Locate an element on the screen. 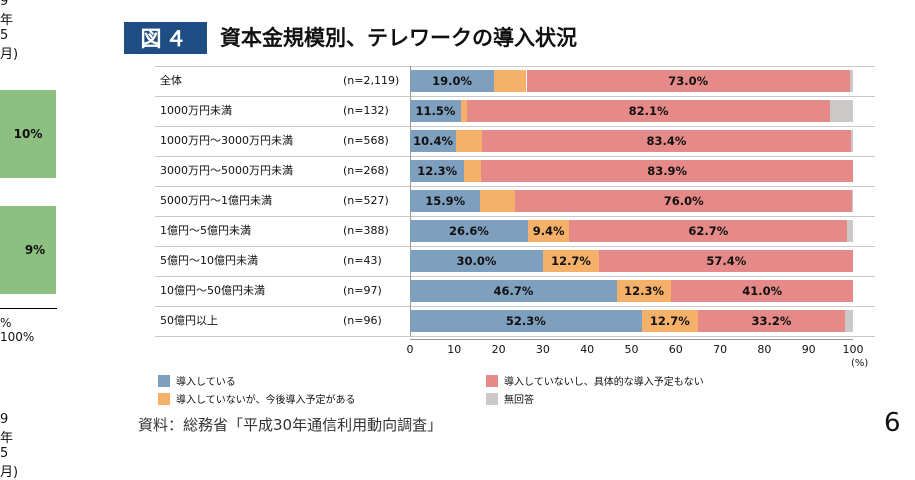 The image size is (915, 480). bar-segment-3: 83.9% is located at coordinates (667, 171).